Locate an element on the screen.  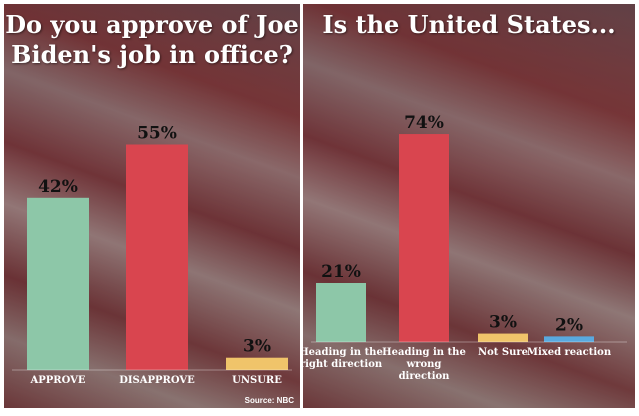
category-label-1-1: Heading in the wrong direction is located at coordinates (424, 364).